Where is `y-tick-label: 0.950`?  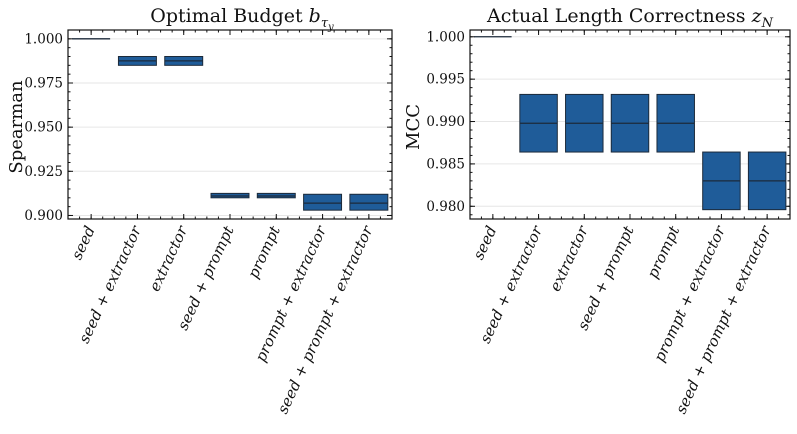 y-tick-label: 0.950 is located at coordinates (43, 128).